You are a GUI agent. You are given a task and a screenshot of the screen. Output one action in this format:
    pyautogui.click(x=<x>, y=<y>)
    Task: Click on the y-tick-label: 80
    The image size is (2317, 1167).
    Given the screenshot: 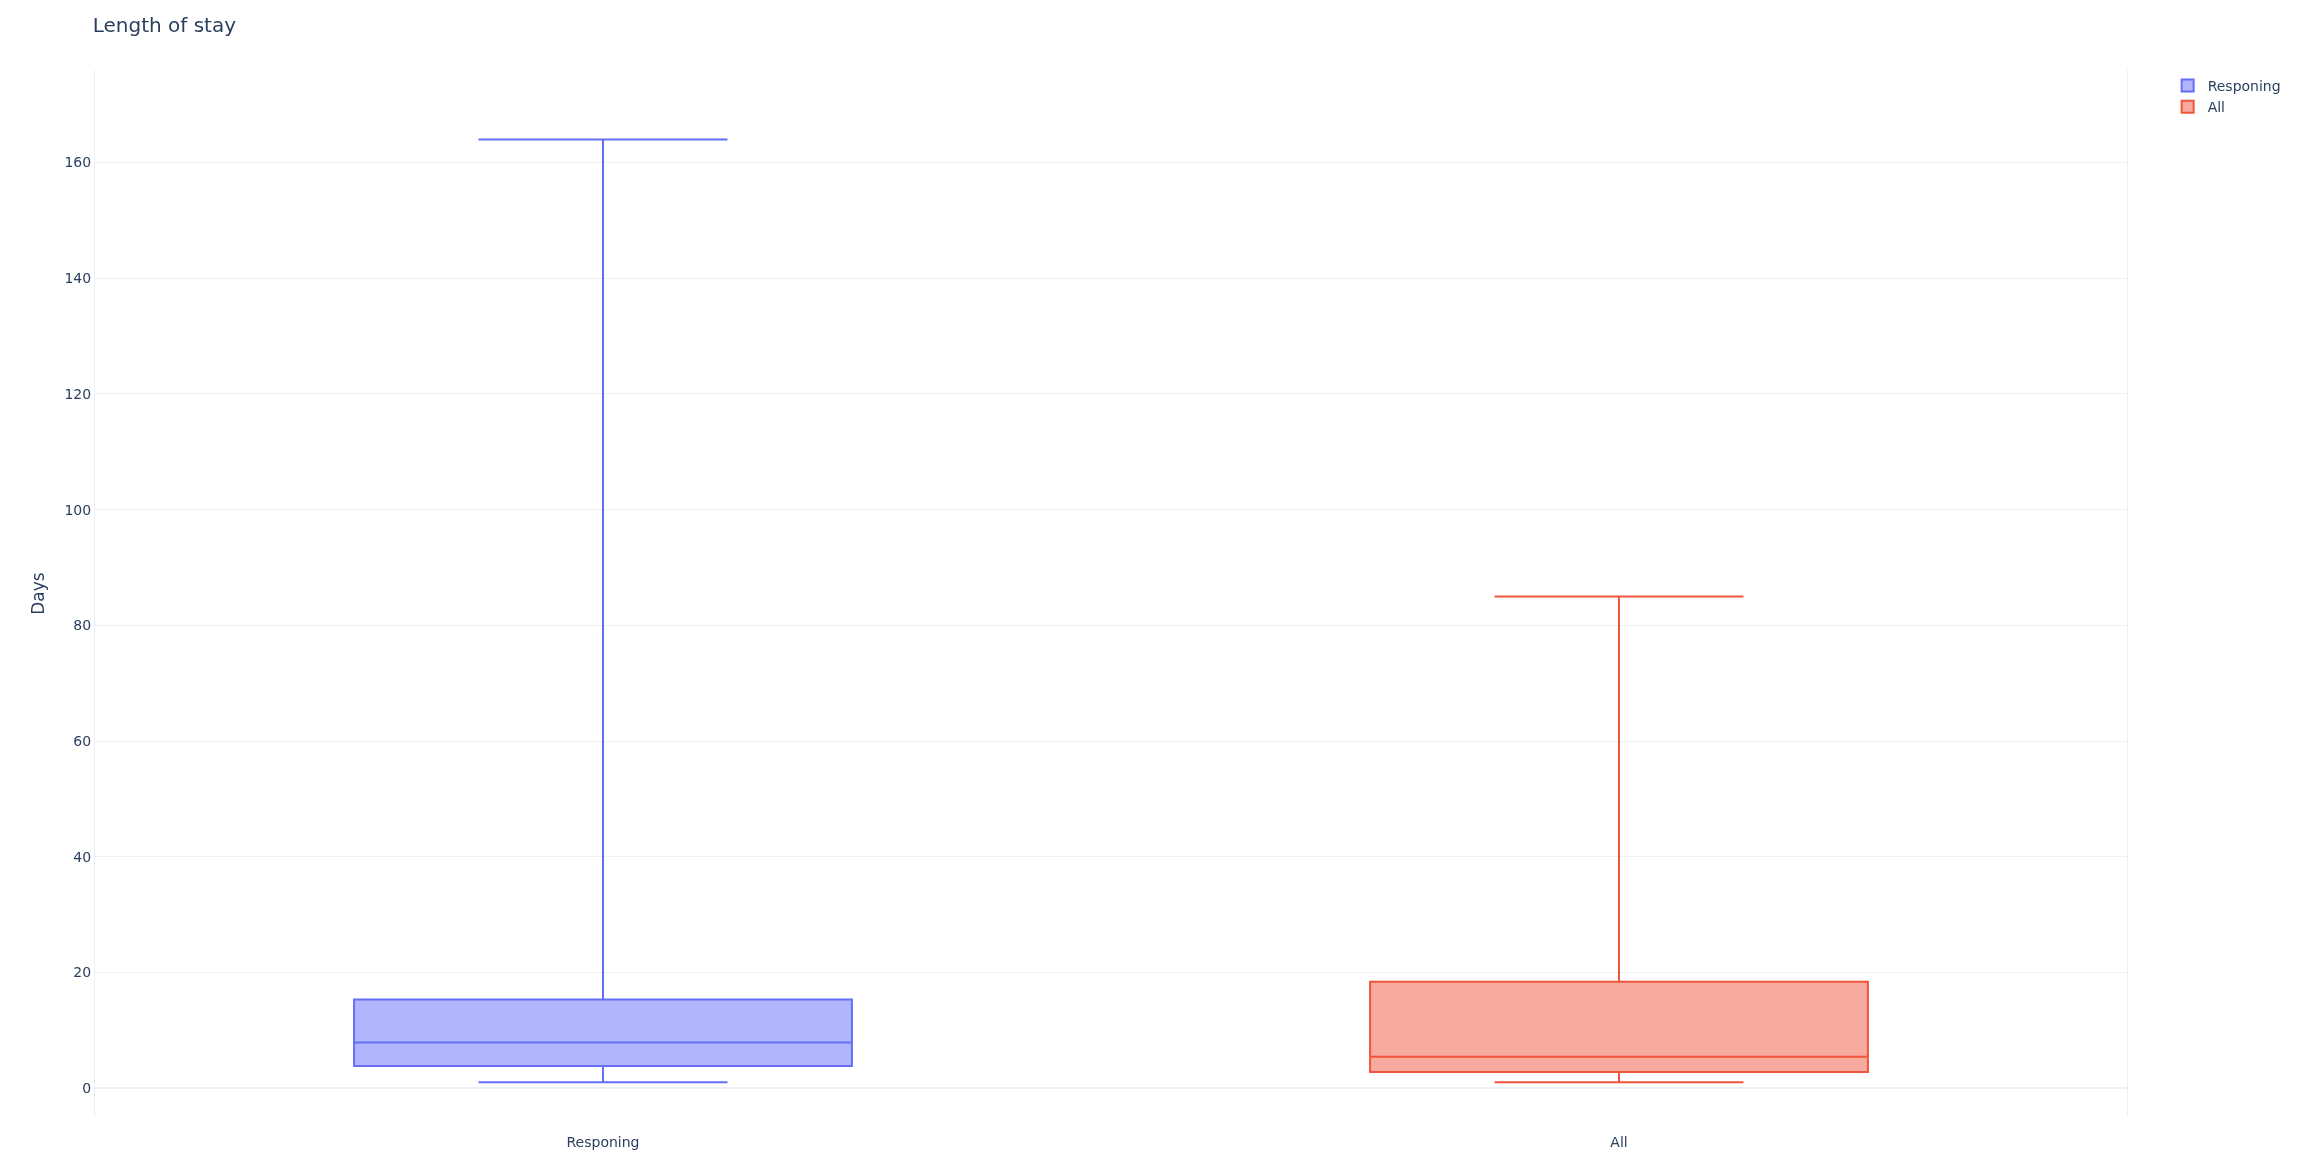 What is the action you would take?
    pyautogui.click(x=82, y=625)
    